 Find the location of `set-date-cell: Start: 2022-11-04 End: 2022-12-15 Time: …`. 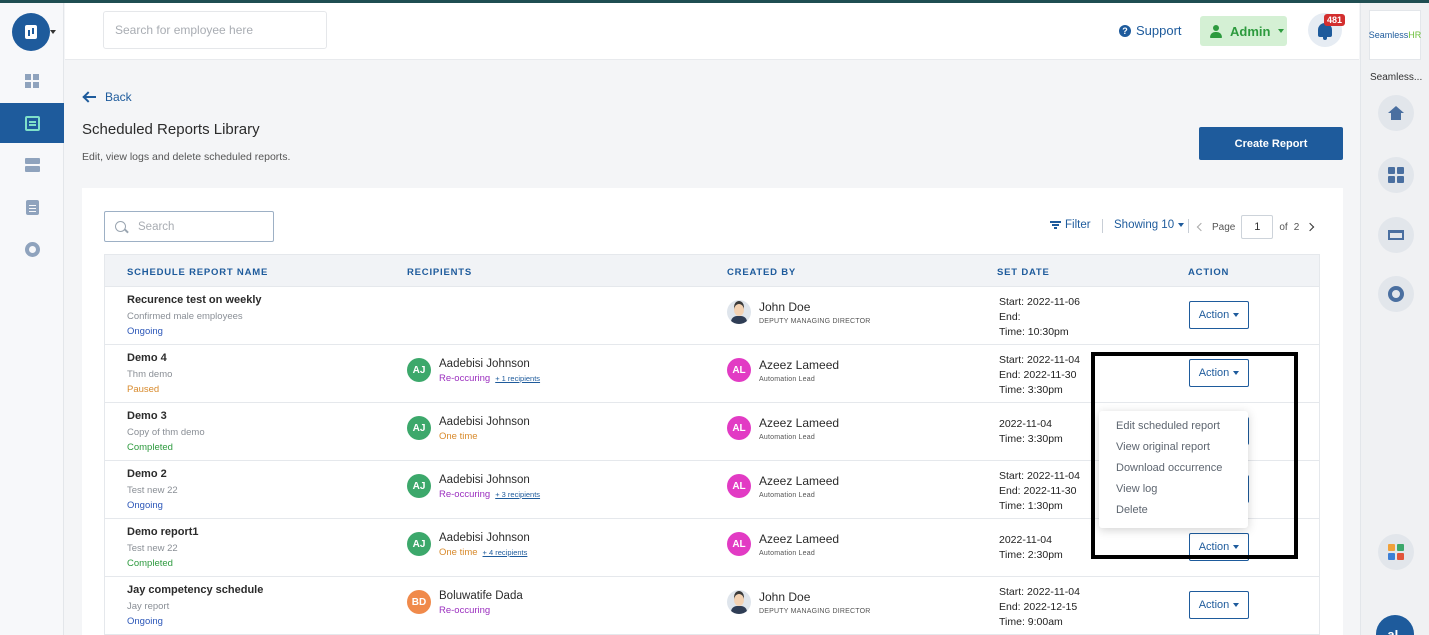

set-date-cell: Start: 2022-11-04 End: 2022-12-15 Time: … is located at coordinates (1039, 607).